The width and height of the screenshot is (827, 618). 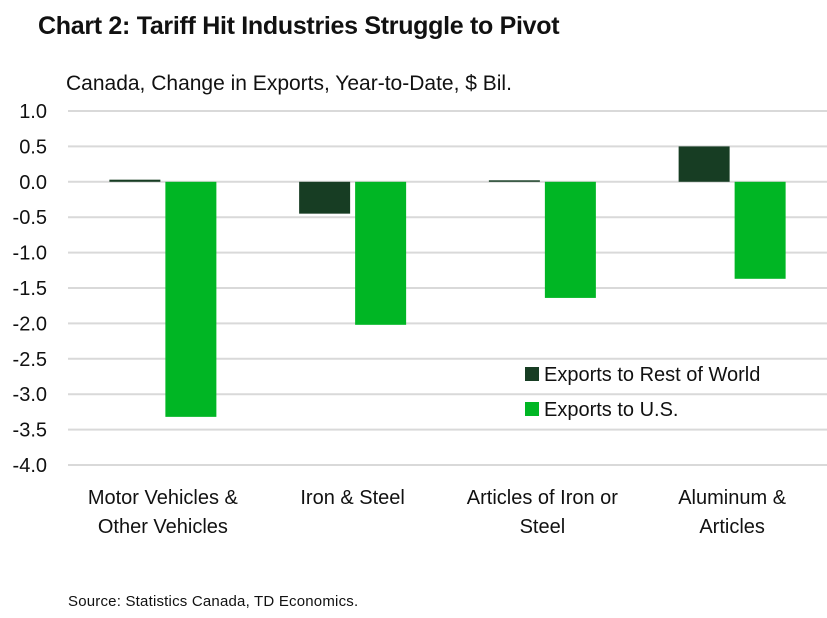 I want to click on legend-label: Exports to Rest of World, so click(x=652, y=375).